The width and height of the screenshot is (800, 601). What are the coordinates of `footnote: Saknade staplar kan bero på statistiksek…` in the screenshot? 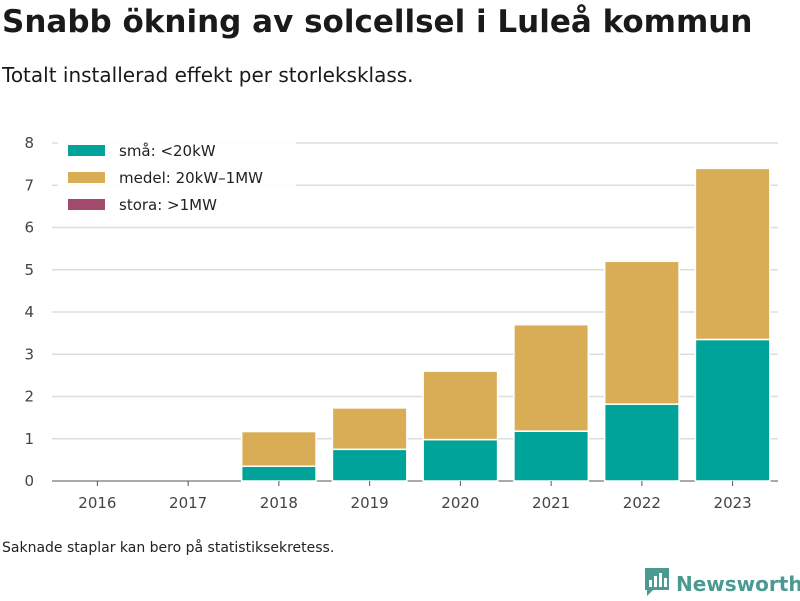 It's located at (168, 548).